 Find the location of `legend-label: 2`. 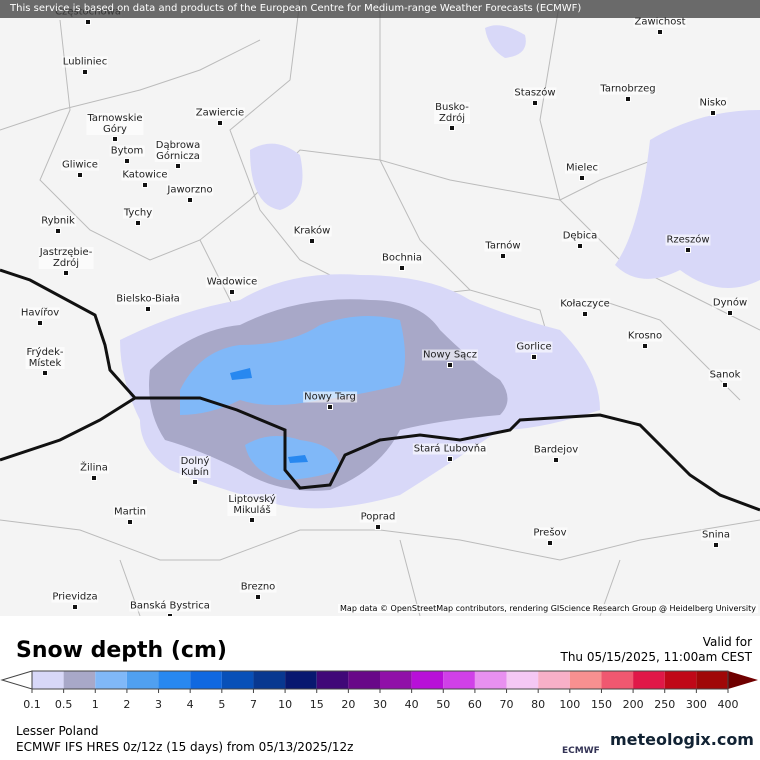

legend-label: 2 is located at coordinates (126, 704).